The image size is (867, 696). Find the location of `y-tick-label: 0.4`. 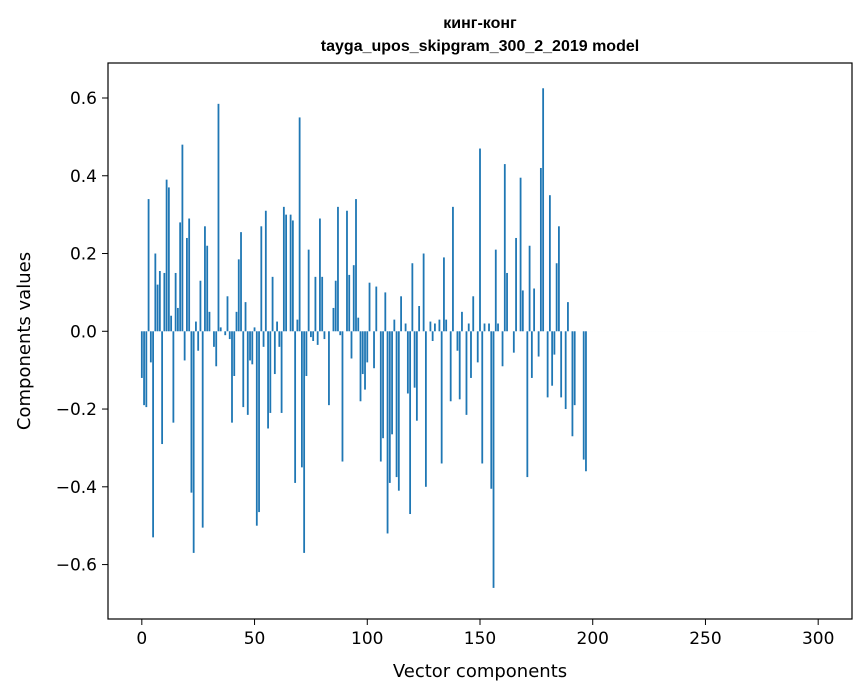

y-tick-label: 0.4 is located at coordinates (83, 177).